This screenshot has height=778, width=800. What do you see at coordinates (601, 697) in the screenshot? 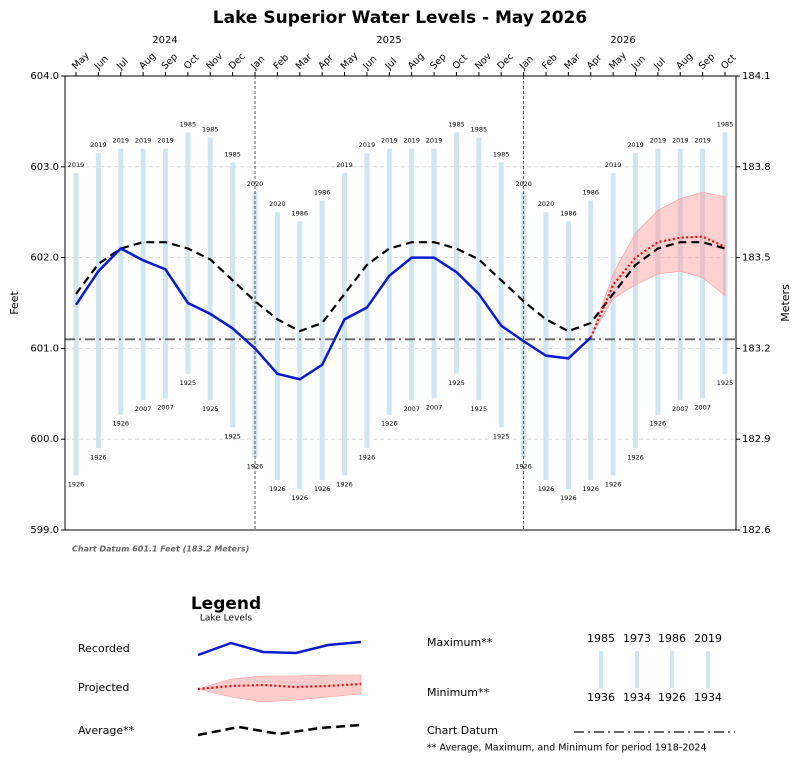
I see `legend-year: 1936` at bounding box center [601, 697].